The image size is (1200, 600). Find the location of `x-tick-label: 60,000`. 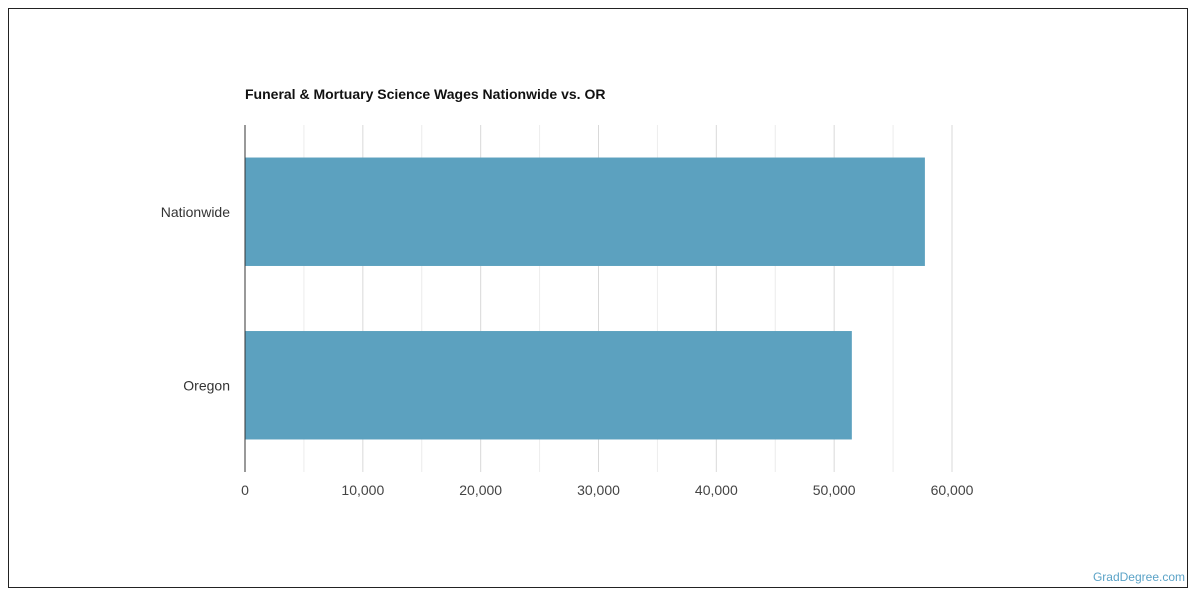

x-tick-label: 60,000 is located at coordinates (952, 490).